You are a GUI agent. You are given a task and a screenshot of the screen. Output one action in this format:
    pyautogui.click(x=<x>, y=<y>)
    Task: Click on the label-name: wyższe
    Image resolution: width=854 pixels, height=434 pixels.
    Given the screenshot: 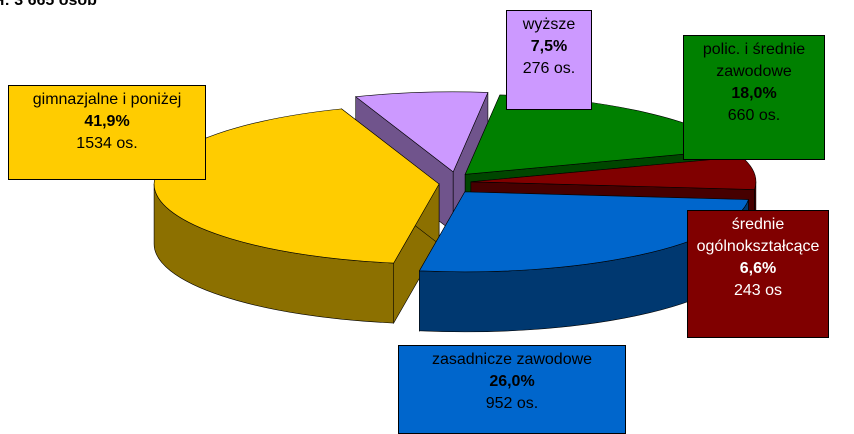 What is the action you would take?
    pyautogui.click(x=549, y=24)
    